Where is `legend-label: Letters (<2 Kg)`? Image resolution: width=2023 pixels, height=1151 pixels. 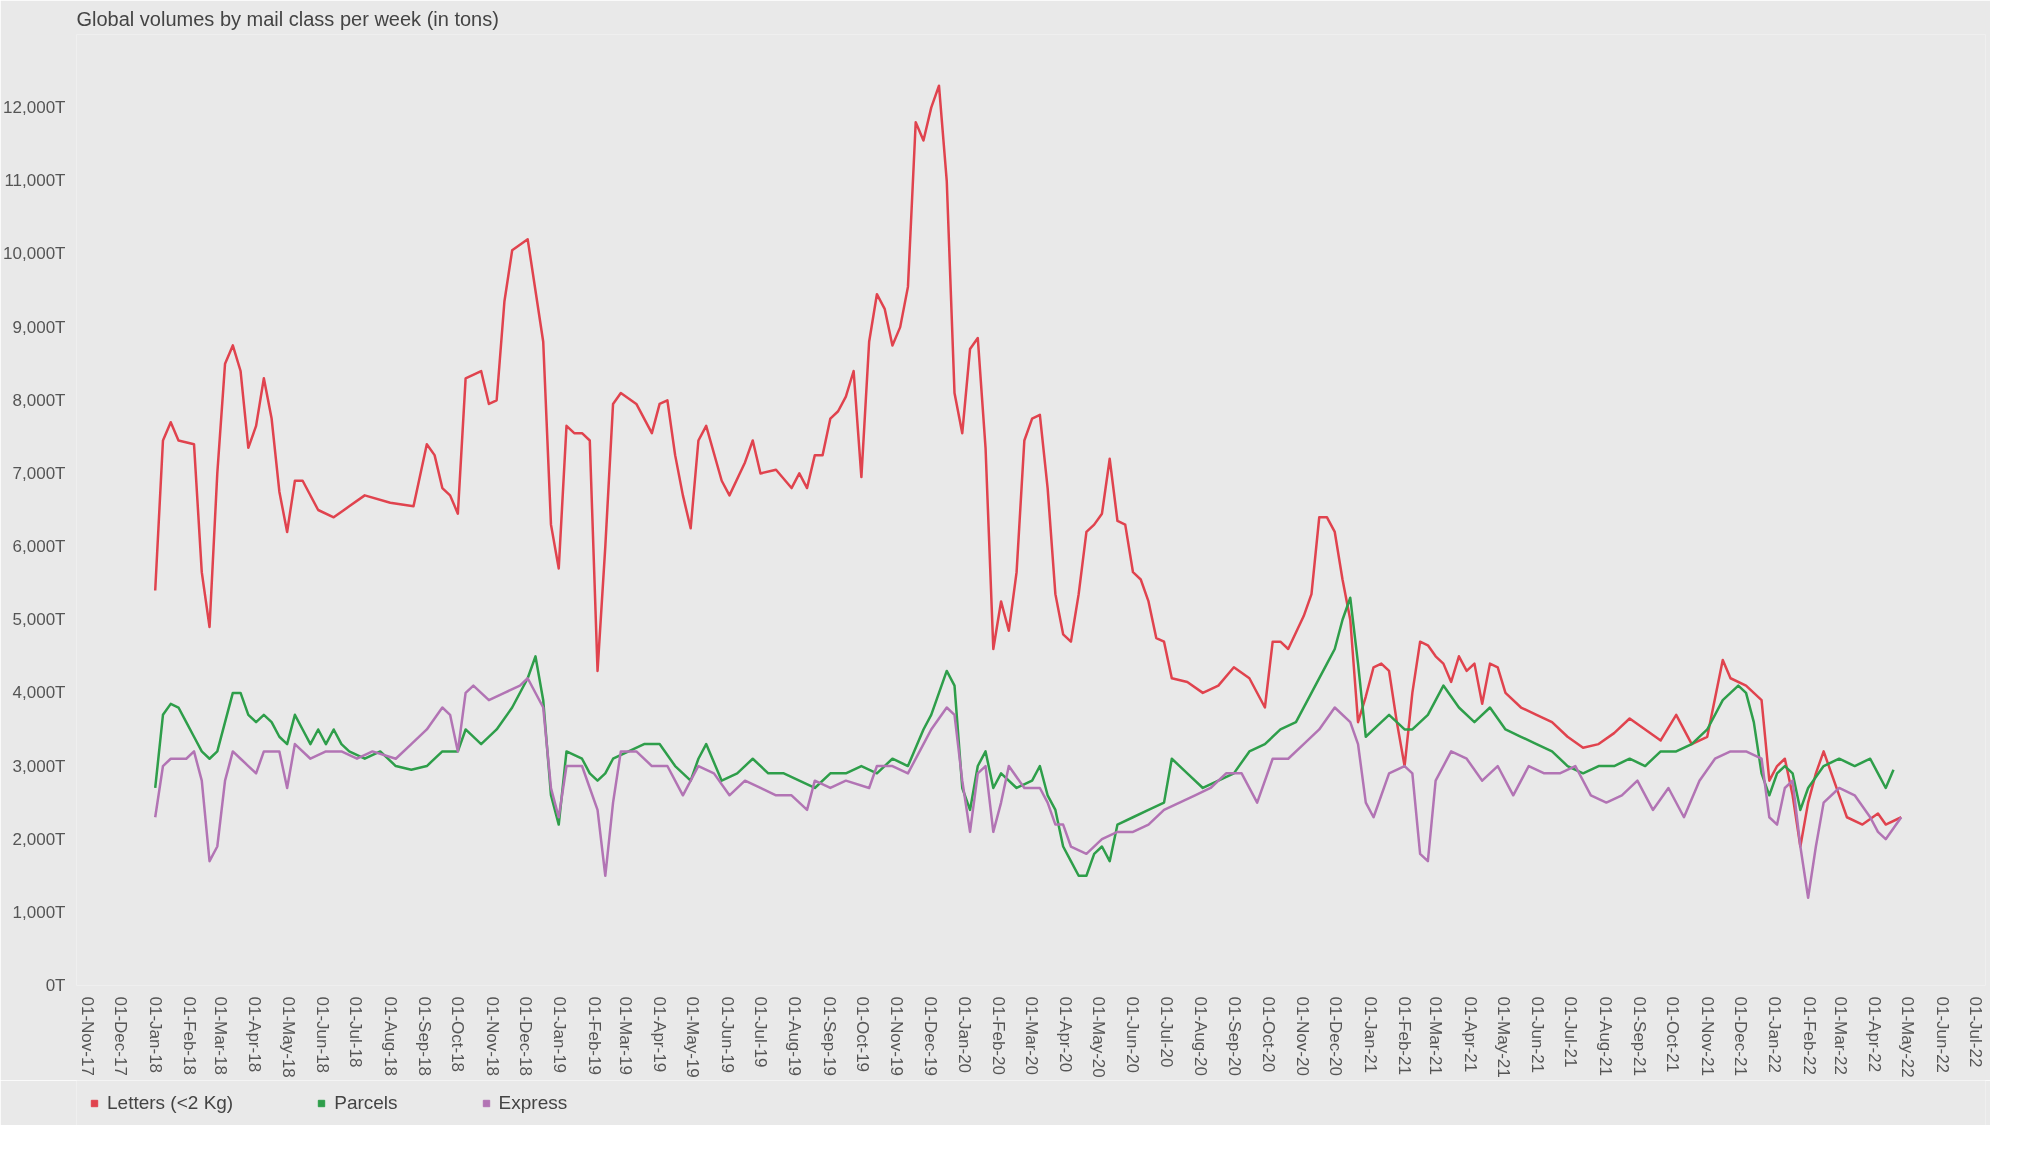 legend-label: Letters (<2 Kg) is located at coordinates (170, 1102).